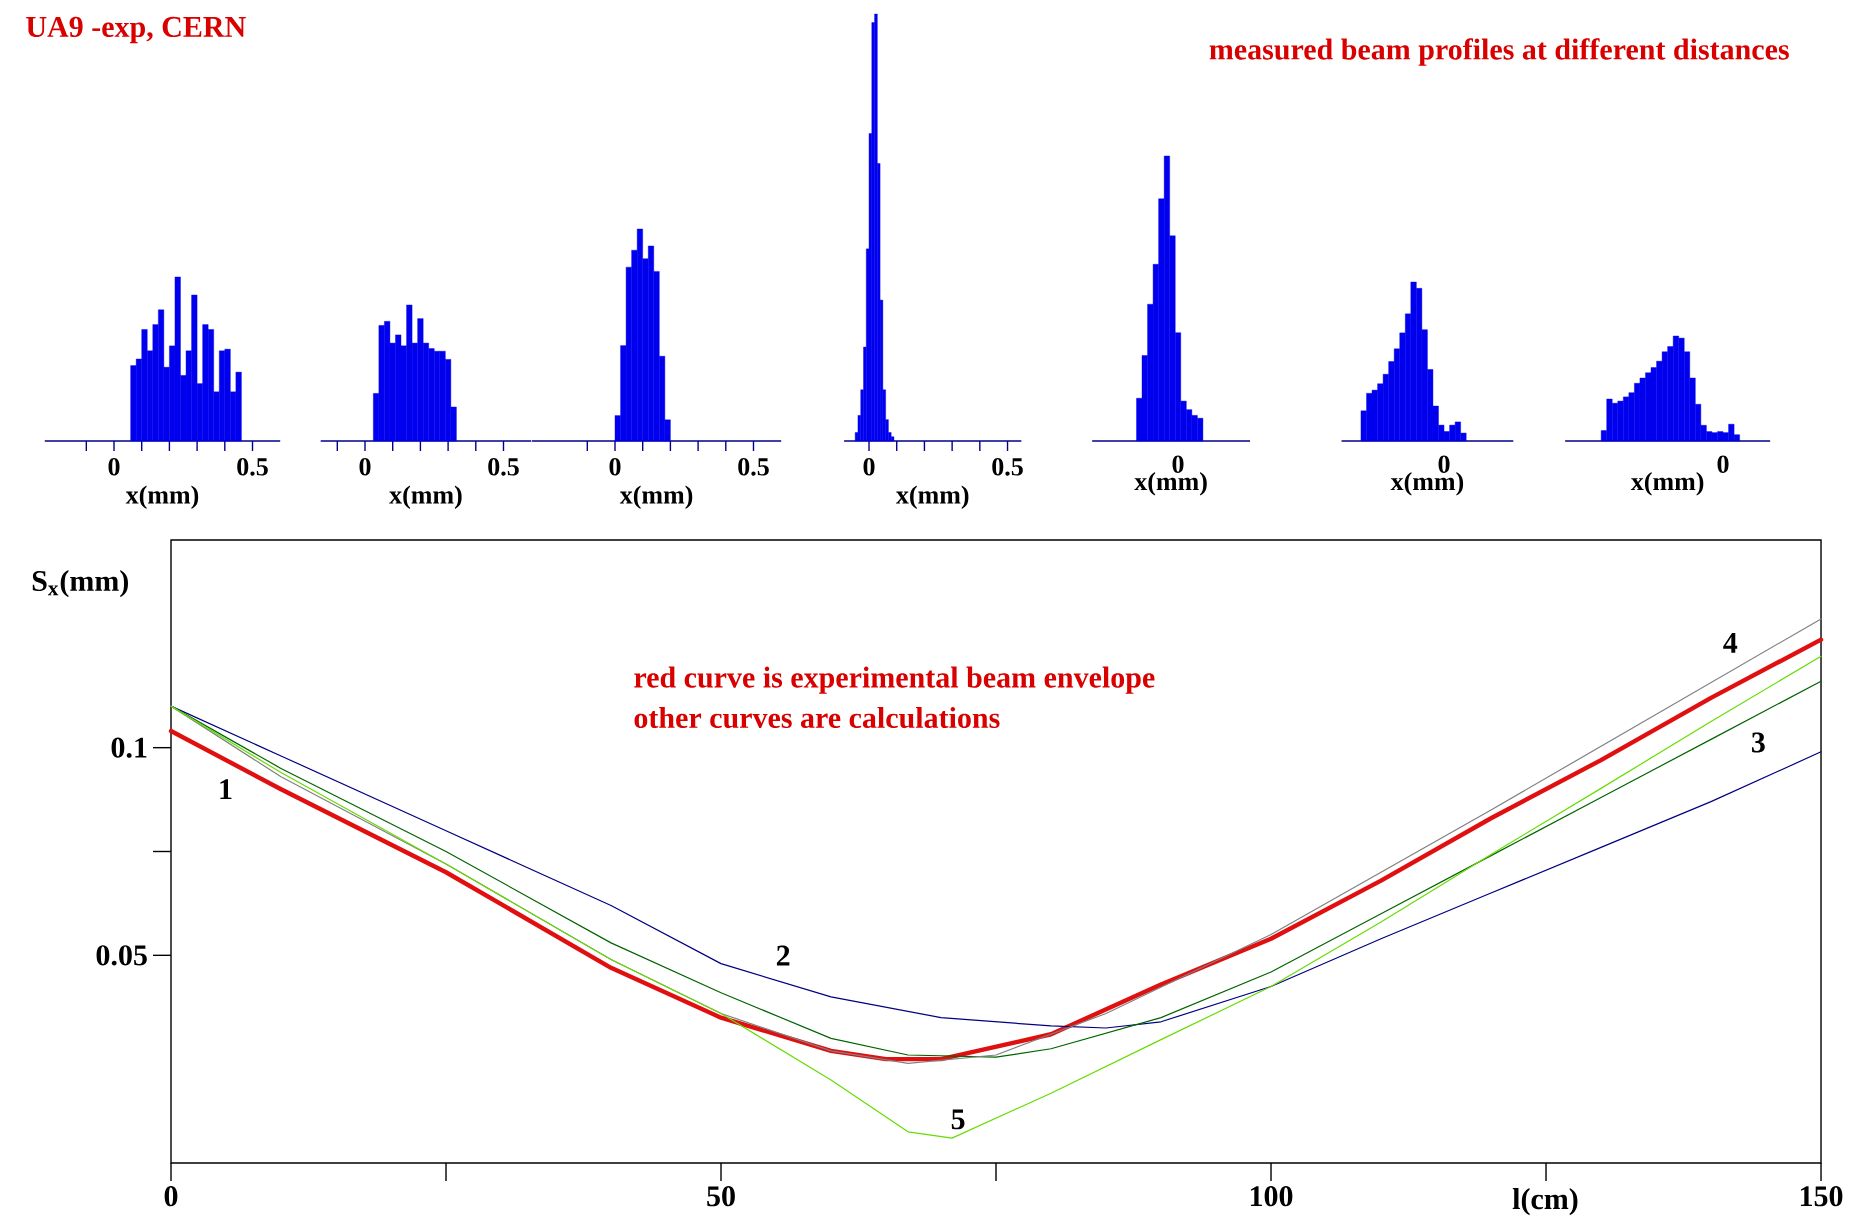 The width and height of the screenshot is (1861, 1222). Describe the element at coordinates (1821, 1196) in the screenshot. I see `x-tick-label: 150` at that location.